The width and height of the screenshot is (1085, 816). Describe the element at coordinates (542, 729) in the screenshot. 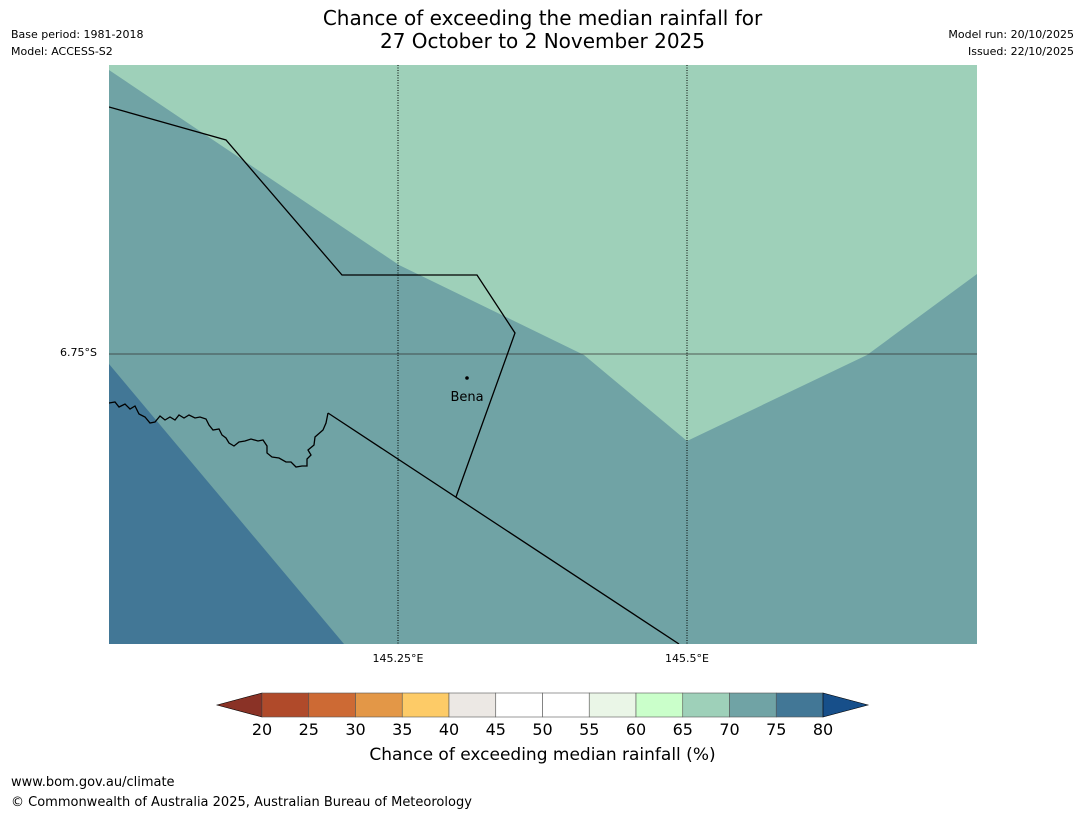

I see `colorbar-tick-label: 50` at that location.